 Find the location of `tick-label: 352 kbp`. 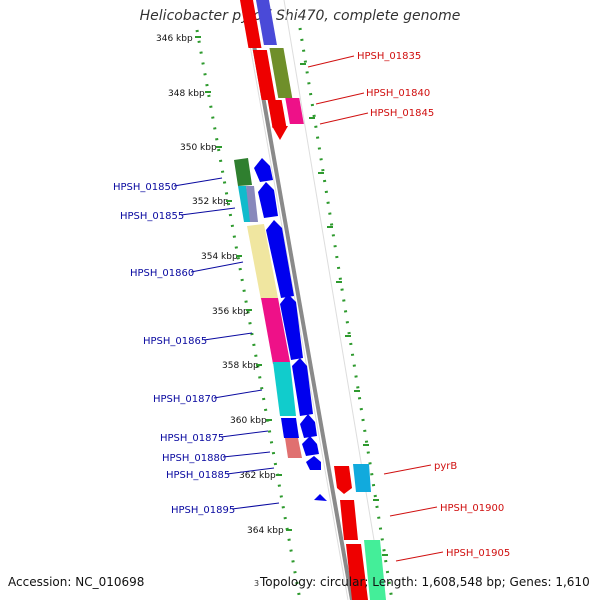

tick-label: 352 kbp is located at coordinates (210, 202).